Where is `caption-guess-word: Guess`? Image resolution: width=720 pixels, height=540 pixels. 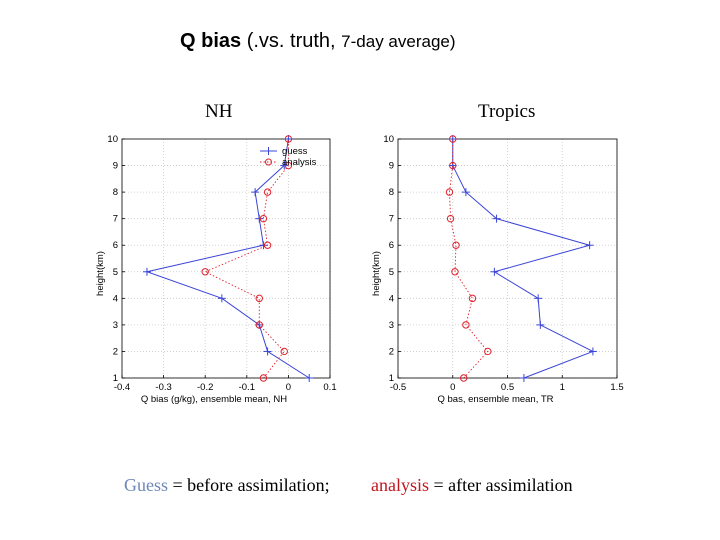 caption-guess-word: Guess is located at coordinates (146, 485).